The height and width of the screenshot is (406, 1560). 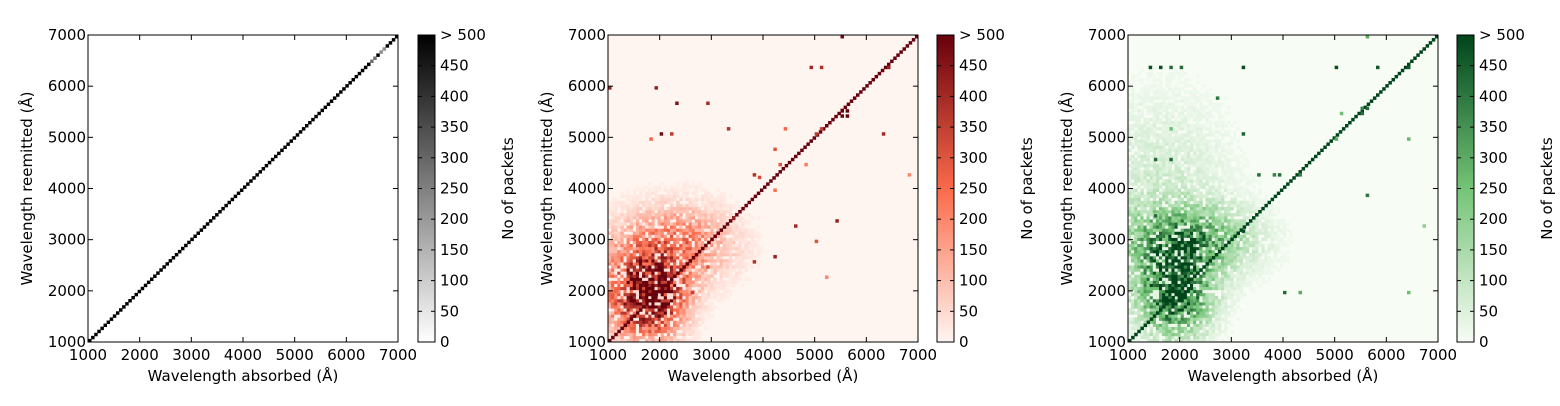 What do you see at coordinates (973, 158) in the screenshot?
I see `colorbar-tick-label: 300` at bounding box center [973, 158].